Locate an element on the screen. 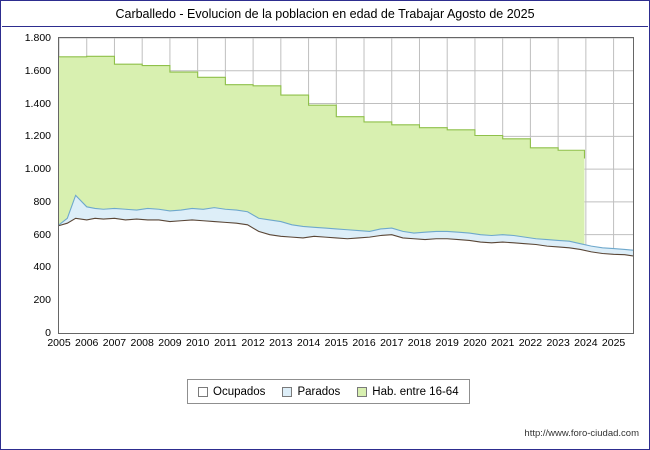 The height and width of the screenshot is (450, 650). x-axis-tick: 2005 is located at coordinates (59, 343).